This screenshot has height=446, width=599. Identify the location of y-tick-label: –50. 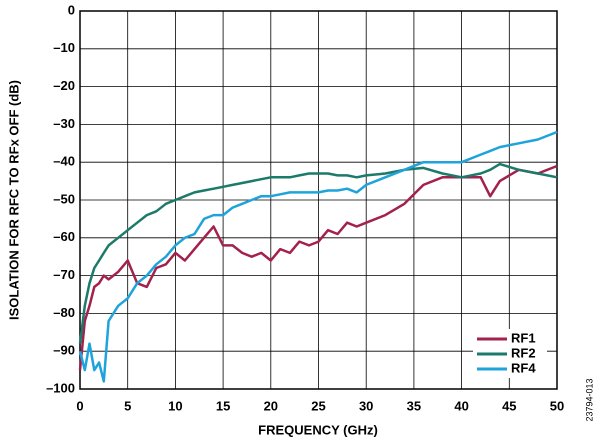
(64, 198).